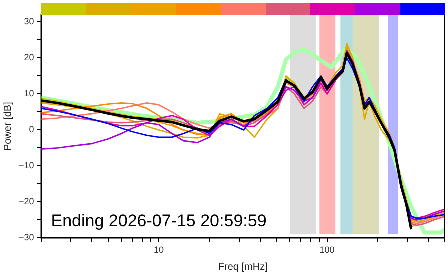  I want to click on y-tick-label: −20, so click(26, 201).